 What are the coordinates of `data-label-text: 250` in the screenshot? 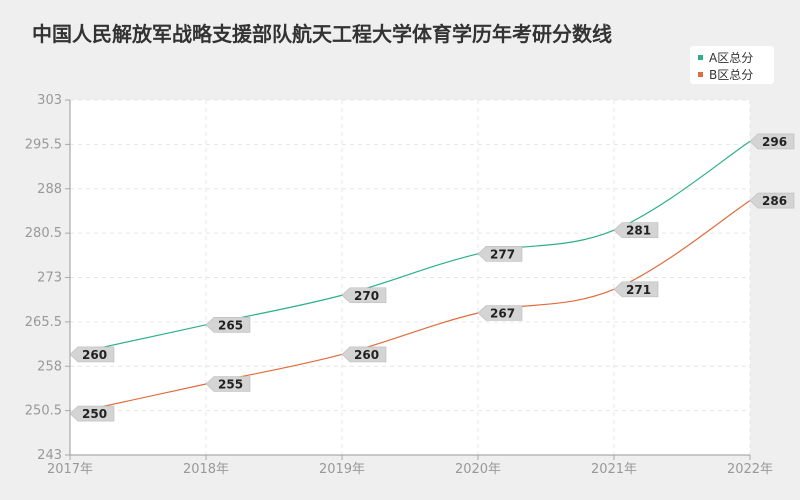 It's located at (94, 414).